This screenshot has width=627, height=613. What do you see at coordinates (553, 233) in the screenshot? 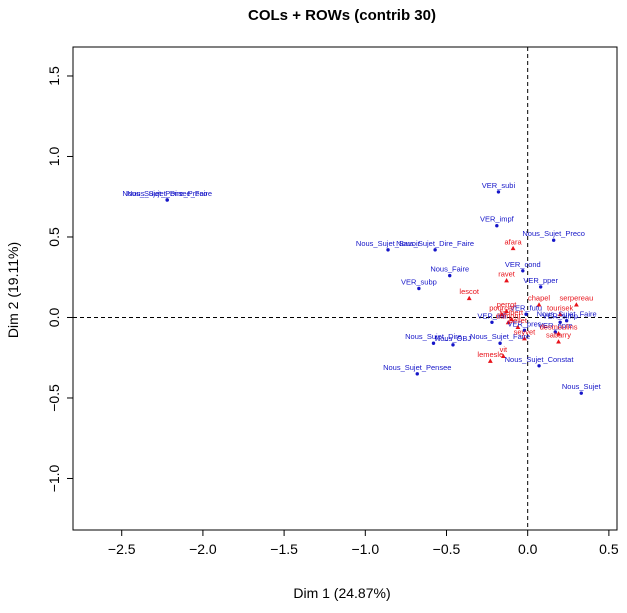
I see `point-label: Nous_Sujet_Preco` at bounding box center [553, 233].